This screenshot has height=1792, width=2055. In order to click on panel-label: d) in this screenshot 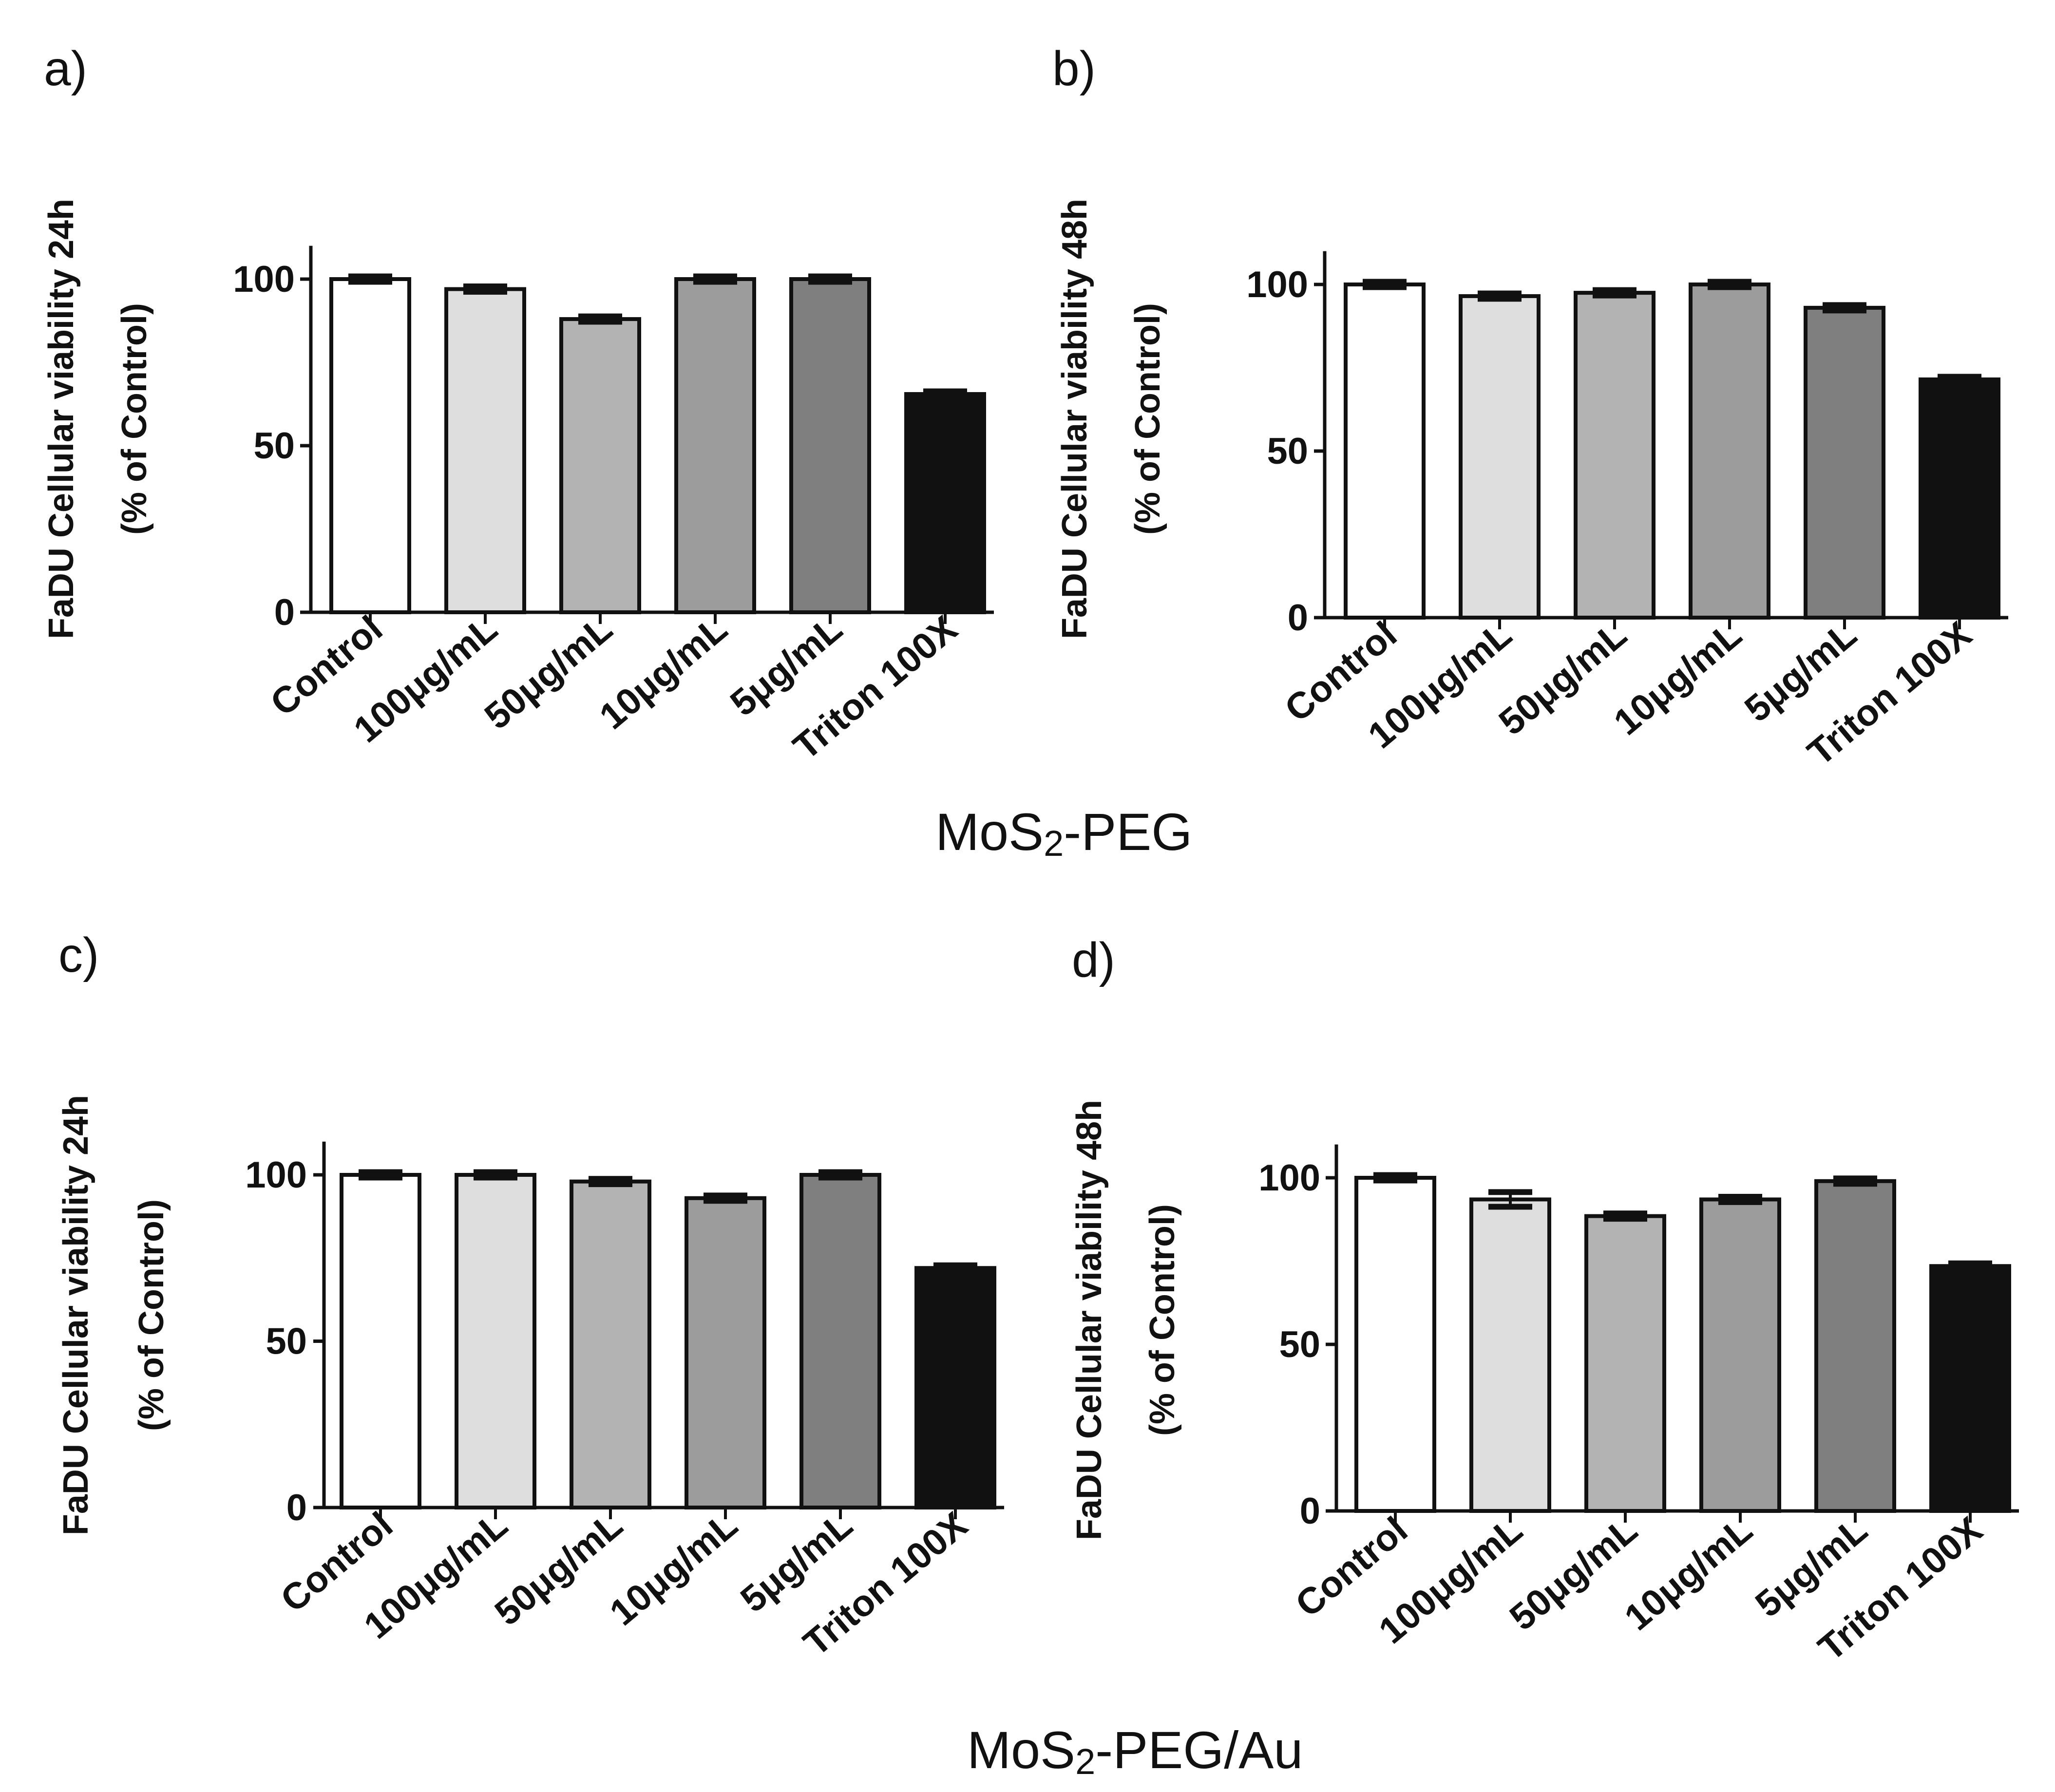, I will do `click(1094, 960)`.